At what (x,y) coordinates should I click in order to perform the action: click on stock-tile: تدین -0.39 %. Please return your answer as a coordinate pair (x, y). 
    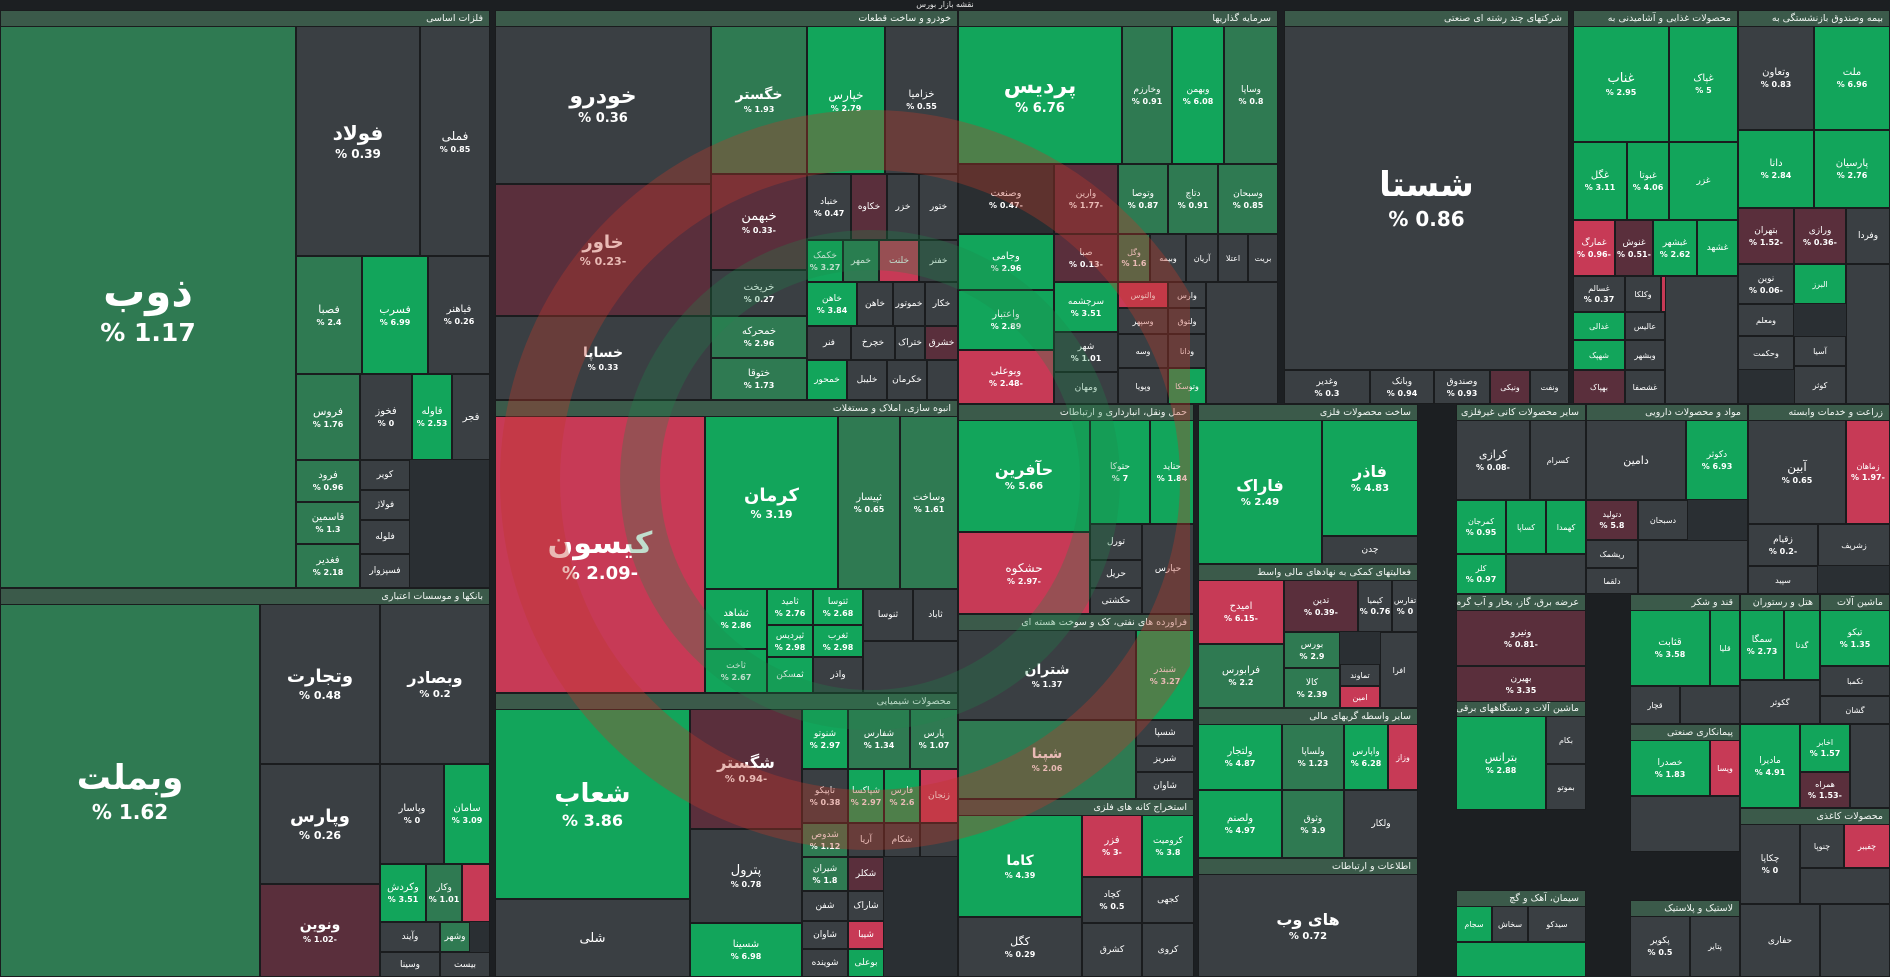
    Looking at the image, I should click on (1321, 606).